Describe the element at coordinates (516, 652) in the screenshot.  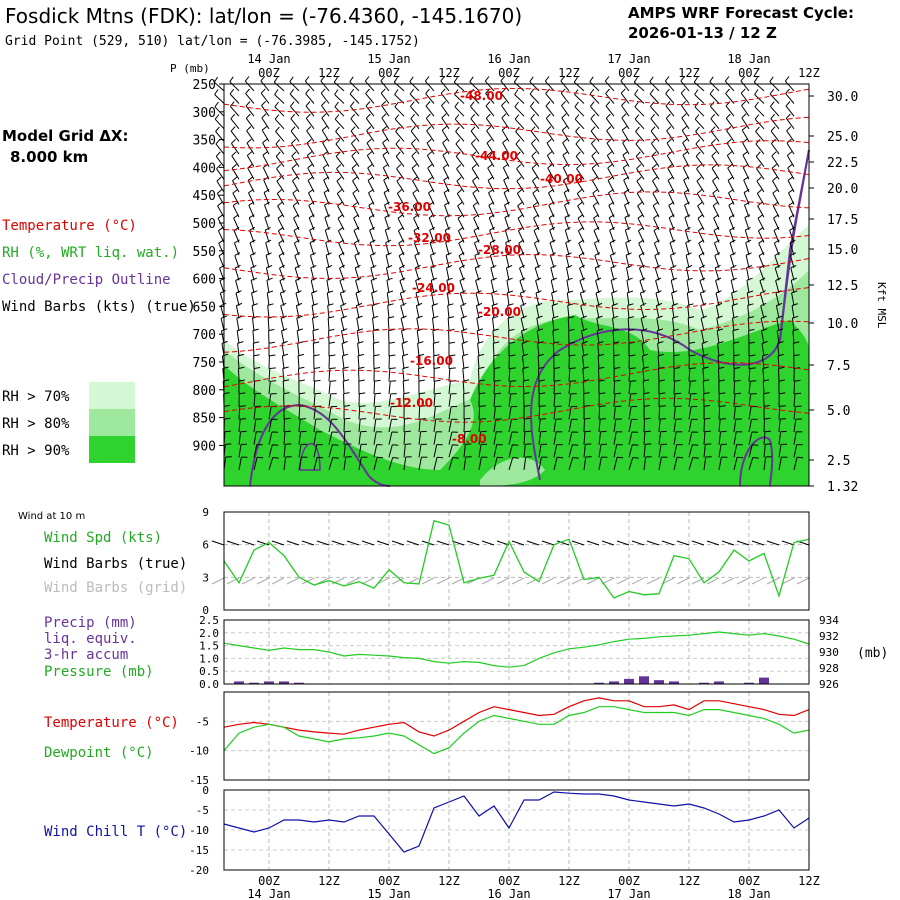
I see `pressure-panel-frame` at that location.